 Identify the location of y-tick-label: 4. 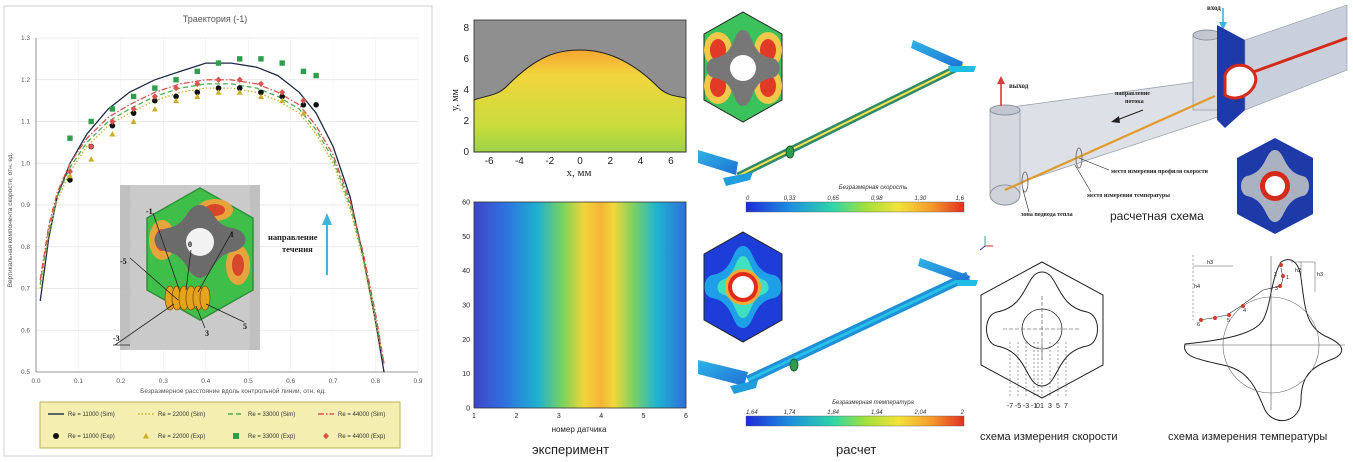
(466, 90).